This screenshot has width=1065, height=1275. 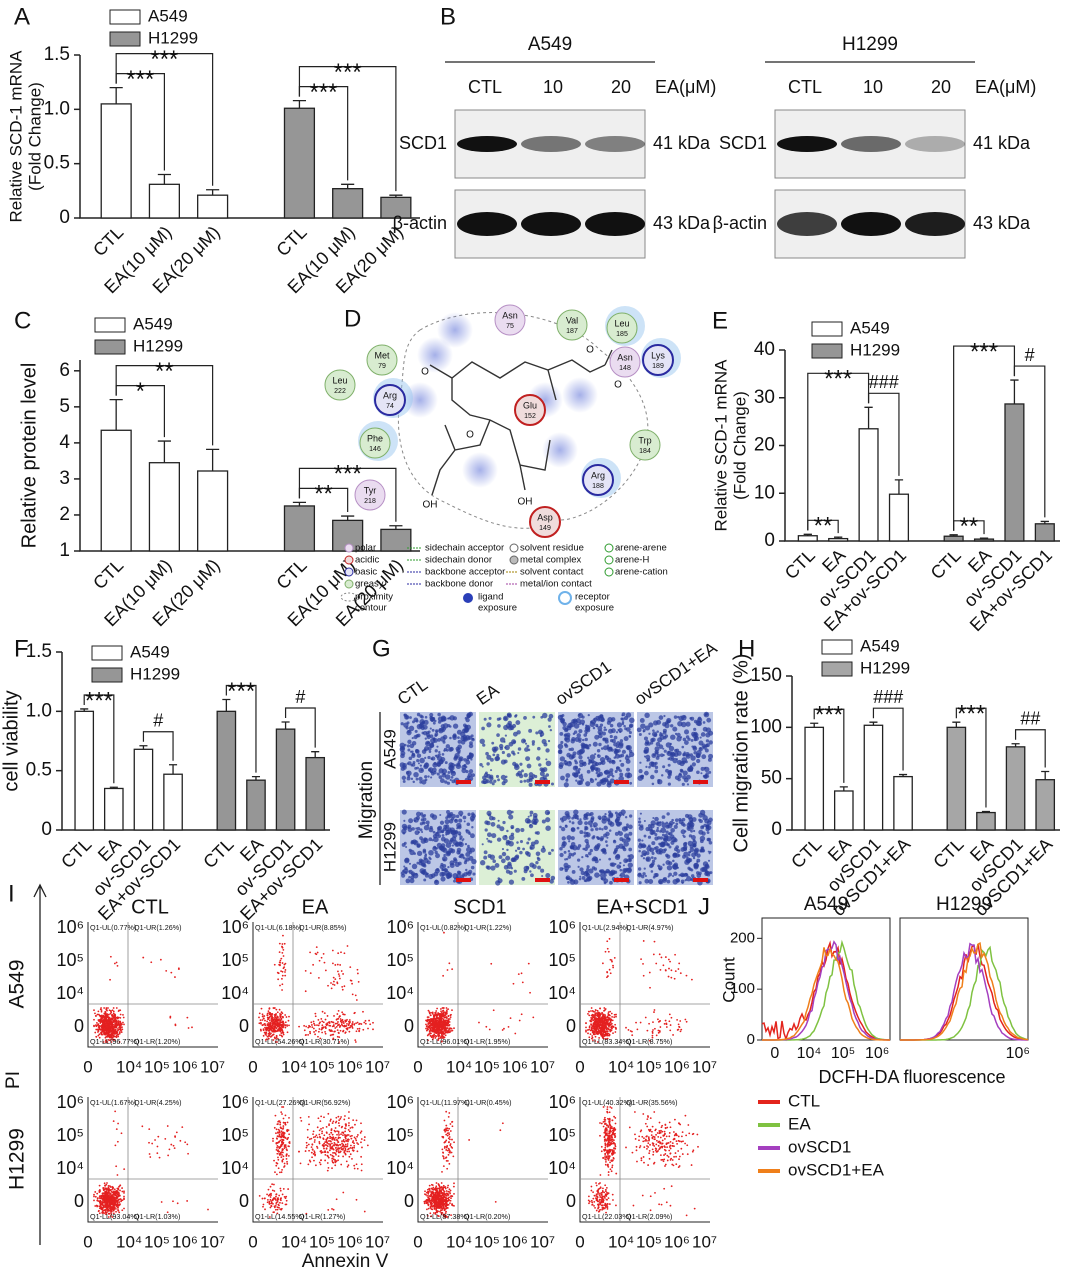 I want to click on x-tick-label: CTL, so click(x=291, y=574).